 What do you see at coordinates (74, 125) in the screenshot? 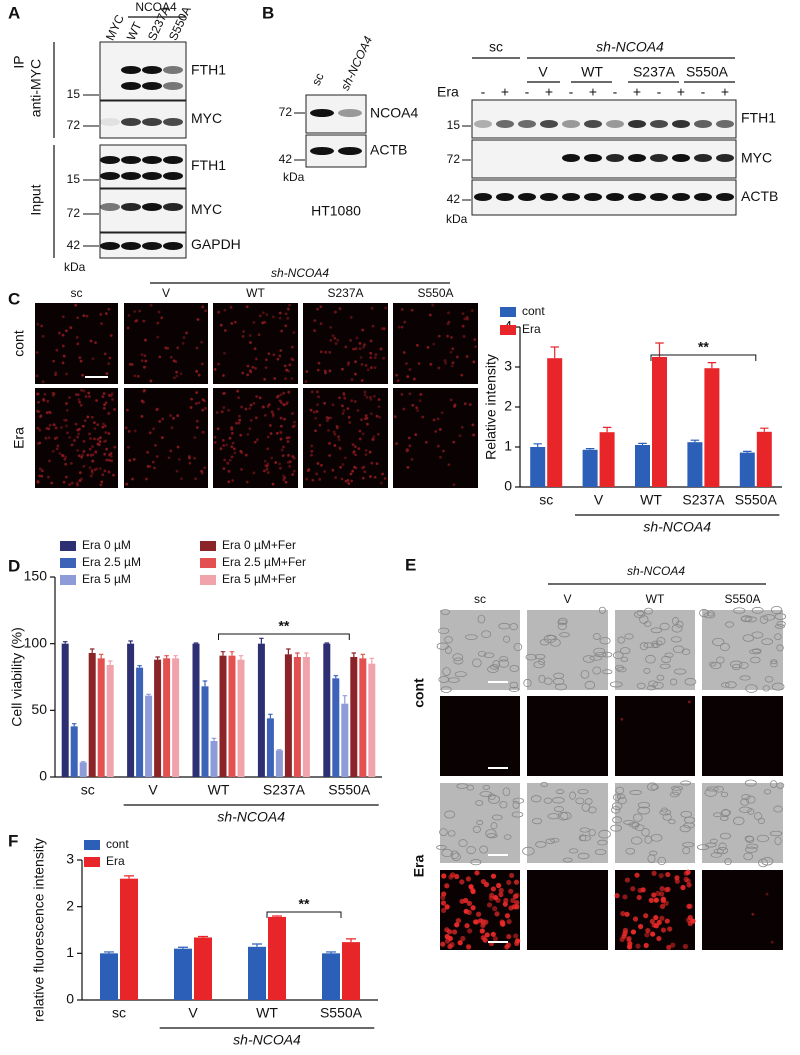
I see `marker-label: 72` at bounding box center [74, 125].